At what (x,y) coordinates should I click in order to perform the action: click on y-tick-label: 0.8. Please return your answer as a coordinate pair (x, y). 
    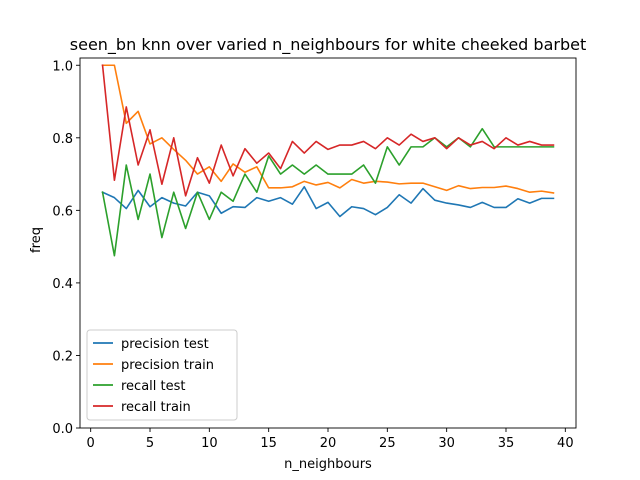
    Looking at the image, I should click on (62, 139).